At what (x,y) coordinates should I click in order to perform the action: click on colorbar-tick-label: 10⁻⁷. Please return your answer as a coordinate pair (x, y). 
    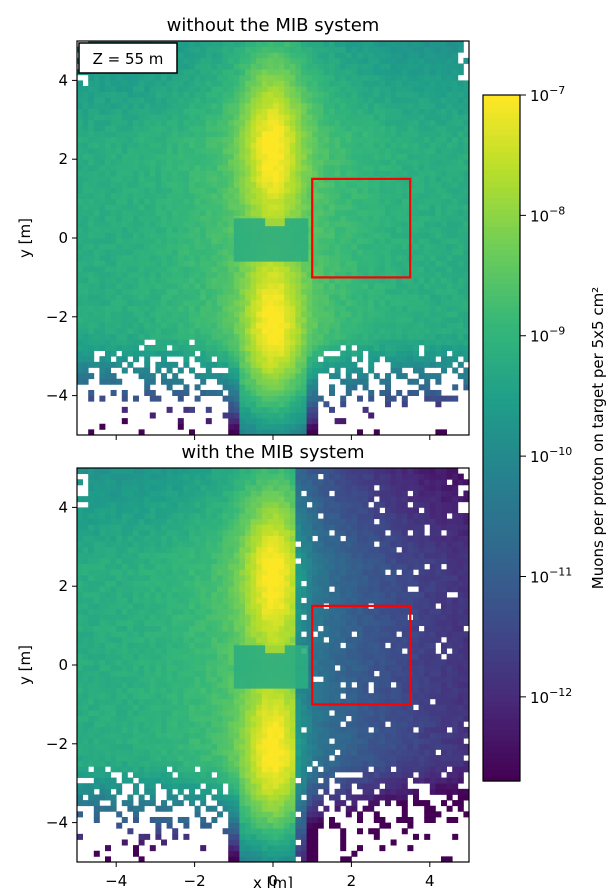
    Looking at the image, I should click on (547, 94).